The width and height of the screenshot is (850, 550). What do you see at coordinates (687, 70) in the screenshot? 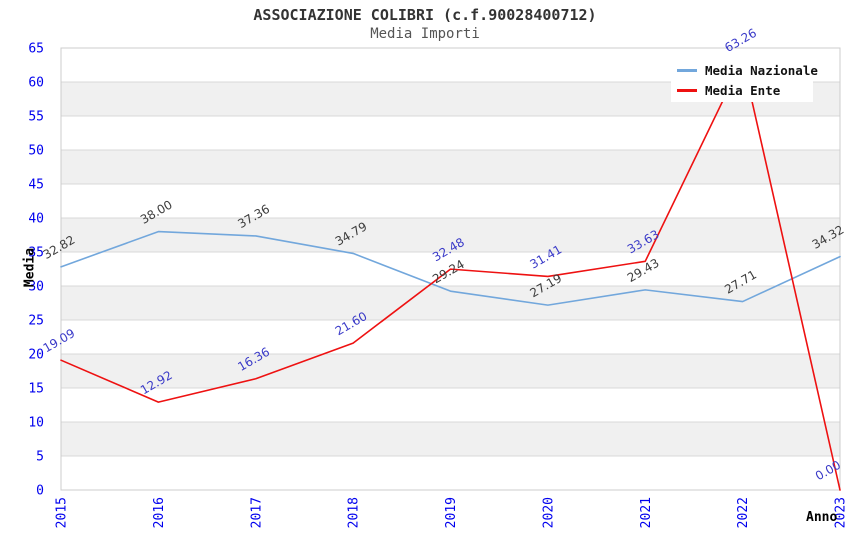
I see `legend-swatch-media-nazionale` at bounding box center [687, 70].